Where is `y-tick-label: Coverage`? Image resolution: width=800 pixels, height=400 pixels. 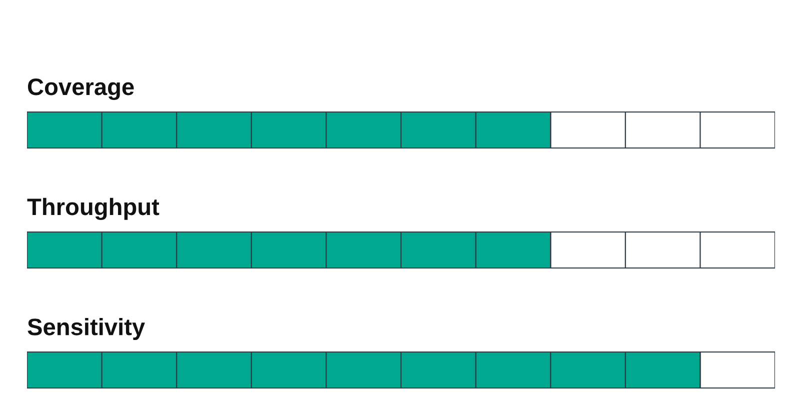 y-tick-label: Coverage is located at coordinates (81, 89).